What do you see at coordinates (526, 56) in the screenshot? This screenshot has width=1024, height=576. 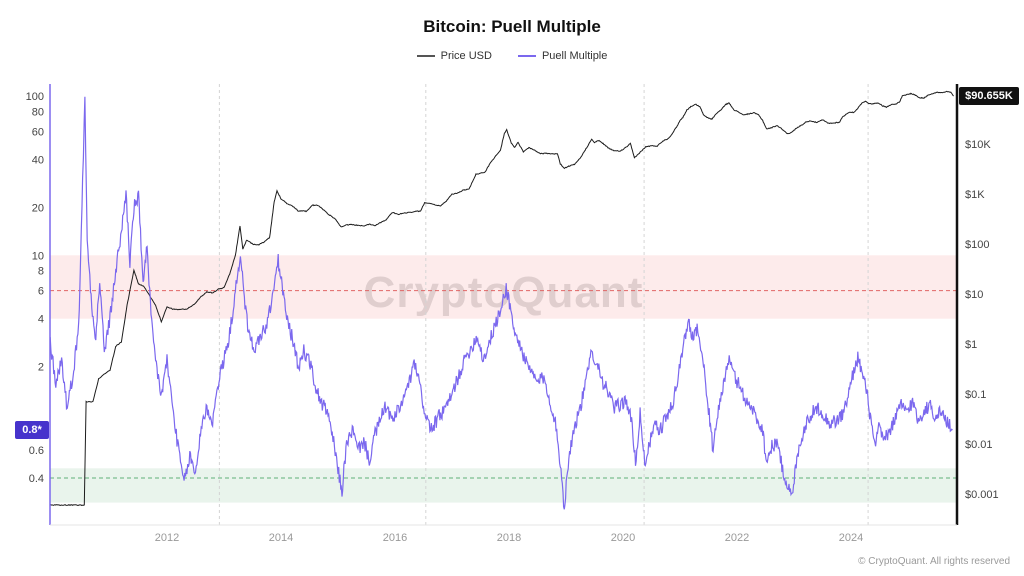 I see `puell-multiple-line-swatch` at bounding box center [526, 56].